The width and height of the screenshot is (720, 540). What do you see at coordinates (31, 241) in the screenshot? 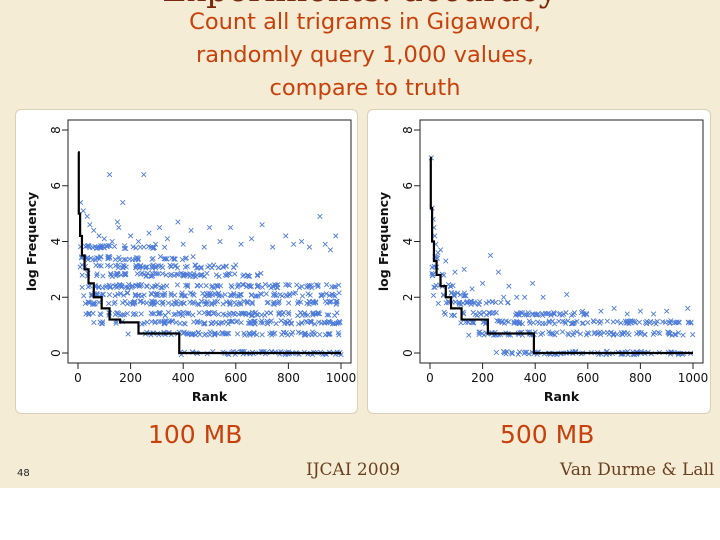
I see `y-axis-title: log Frequency` at bounding box center [31, 241].